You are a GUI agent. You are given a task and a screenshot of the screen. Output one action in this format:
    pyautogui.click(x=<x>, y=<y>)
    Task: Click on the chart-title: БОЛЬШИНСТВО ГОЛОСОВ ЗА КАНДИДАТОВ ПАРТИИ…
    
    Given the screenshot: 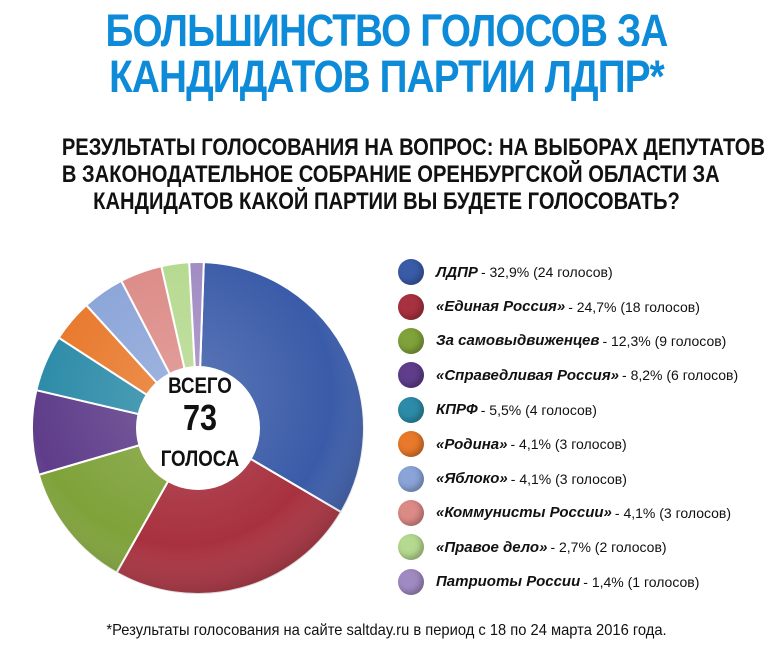 What is the action you would take?
    pyautogui.click(x=386, y=54)
    